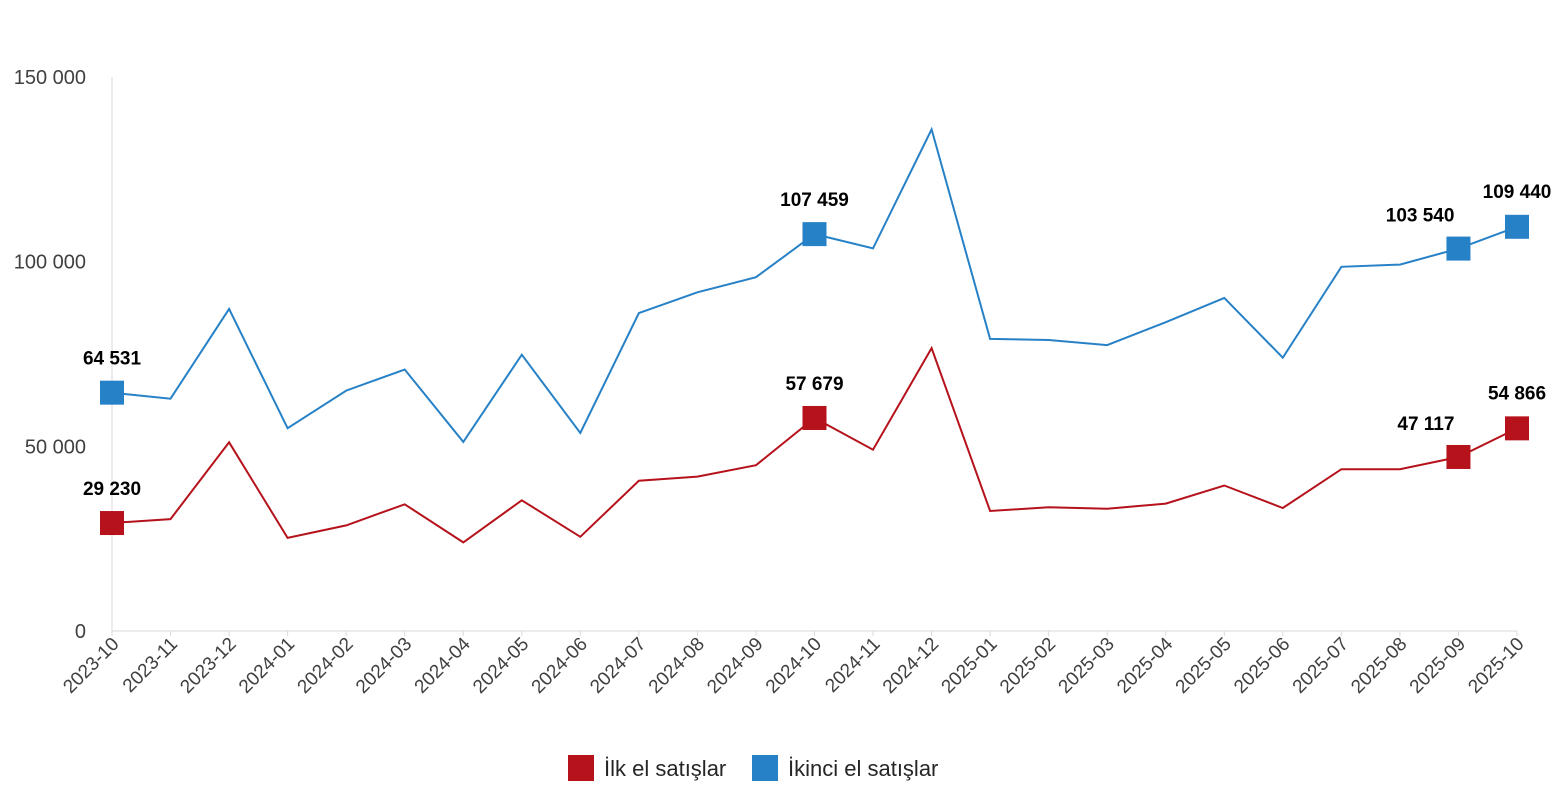 The width and height of the screenshot is (1557, 800). What do you see at coordinates (794, 666) in the screenshot?
I see `x-tick-label: 2024-10` at bounding box center [794, 666].